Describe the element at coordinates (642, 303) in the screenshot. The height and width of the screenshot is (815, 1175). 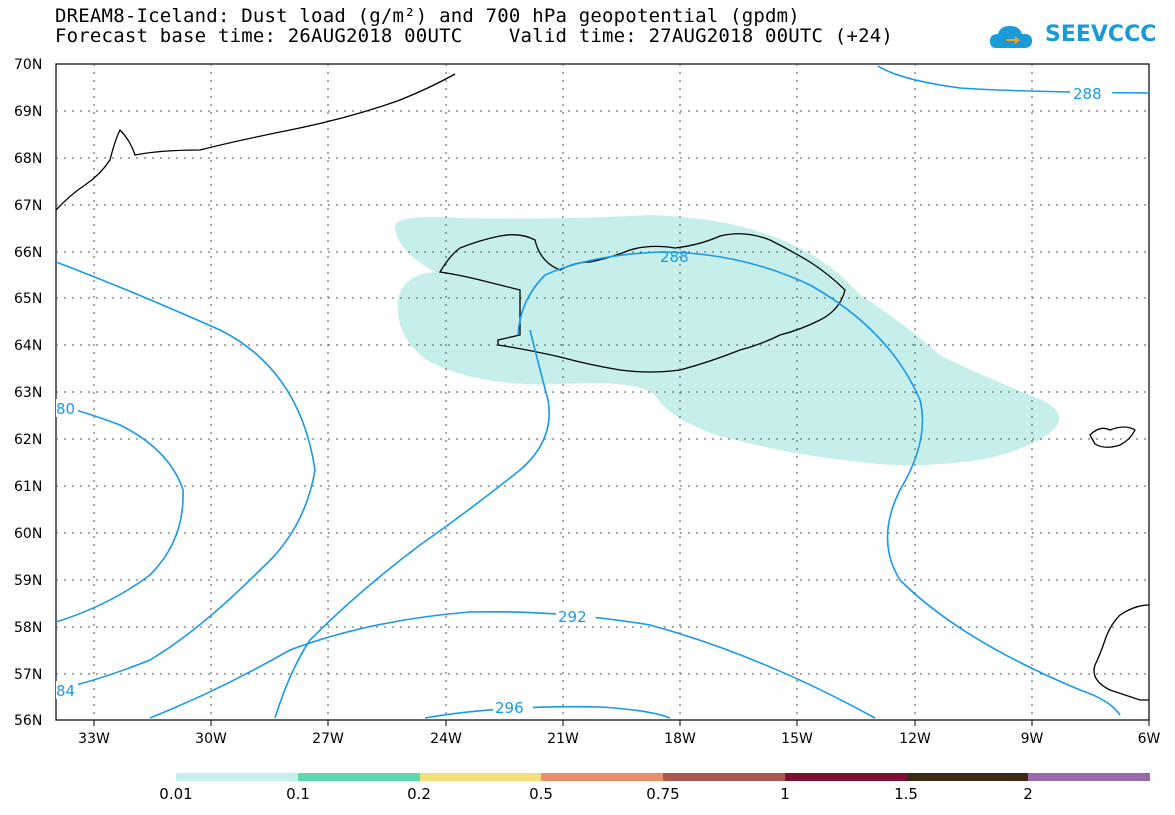
I see `iceland-coast` at that location.